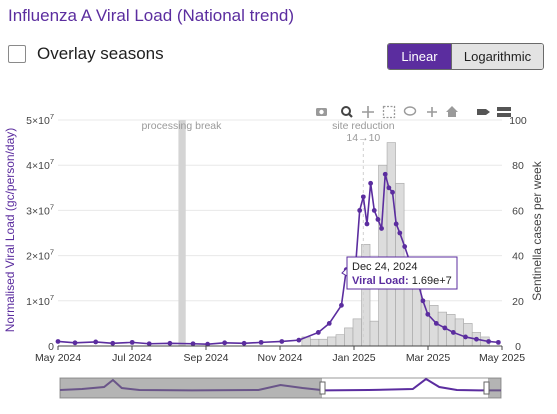  What do you see at coordinates (100, 53) in the screenshot?
I see `overlay-seasons-label: Overlay seasons` at bounding box center [100, 53].